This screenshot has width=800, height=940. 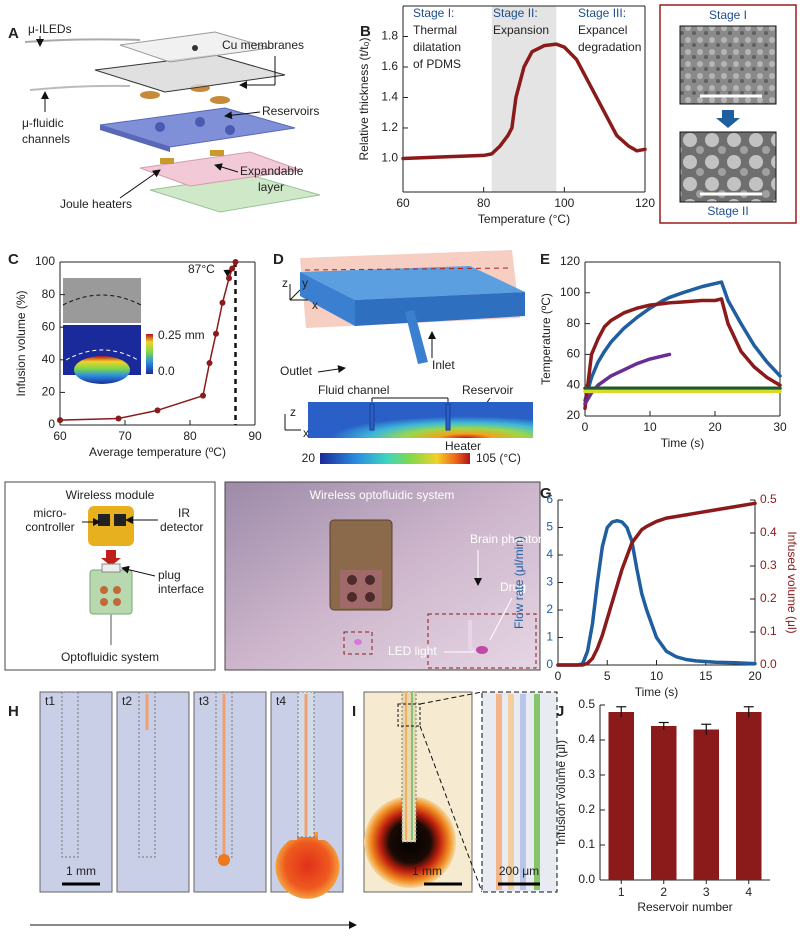 I want to click on label: plug, so click(x=169, y=575).